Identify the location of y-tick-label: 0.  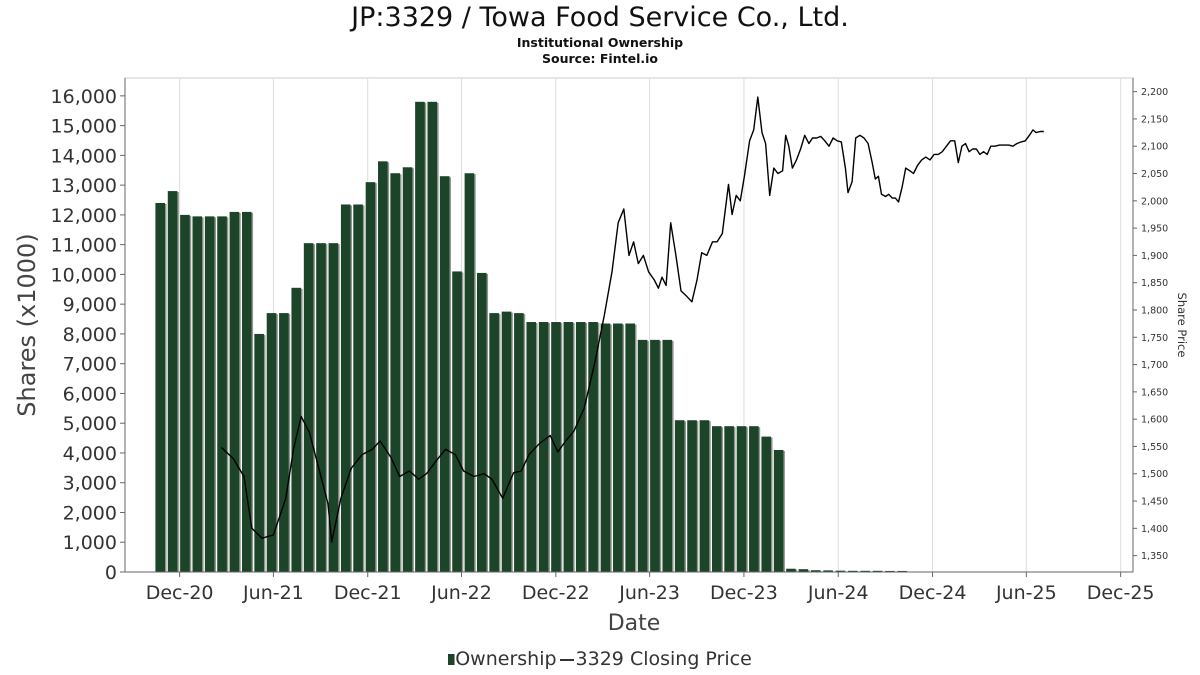
(111, 573).